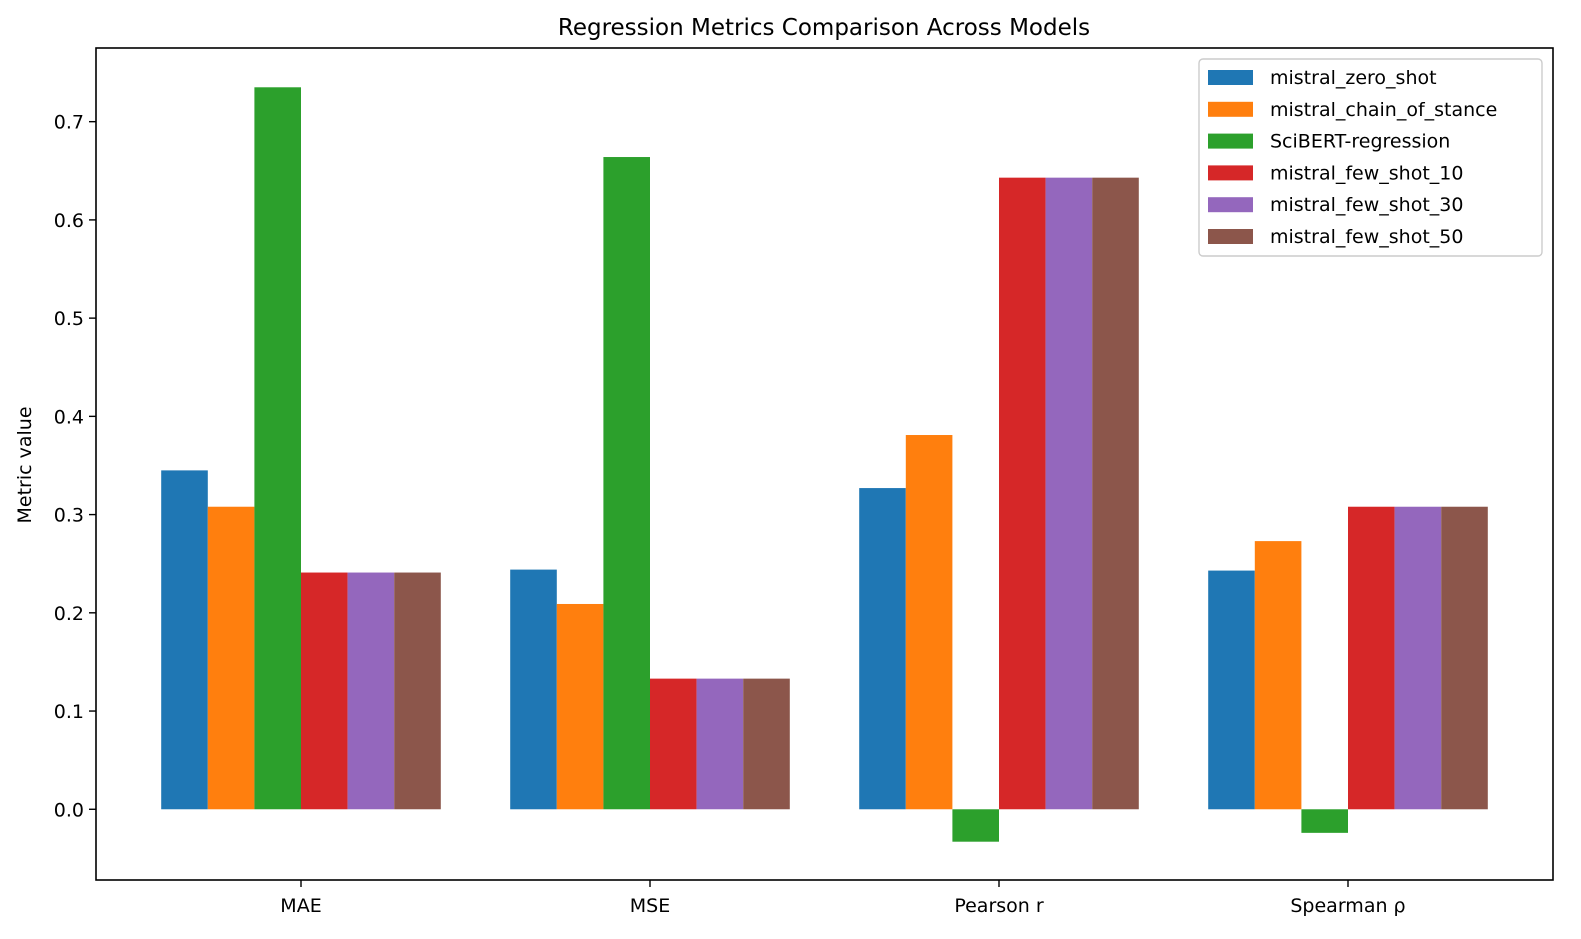 Image resolution: width=1581 pixels, height=939 pixels. What do you see at coordinates (69, 221) in the screenshot?
I see `y-tick-label: 0.6` at bounding box center [69, 221].